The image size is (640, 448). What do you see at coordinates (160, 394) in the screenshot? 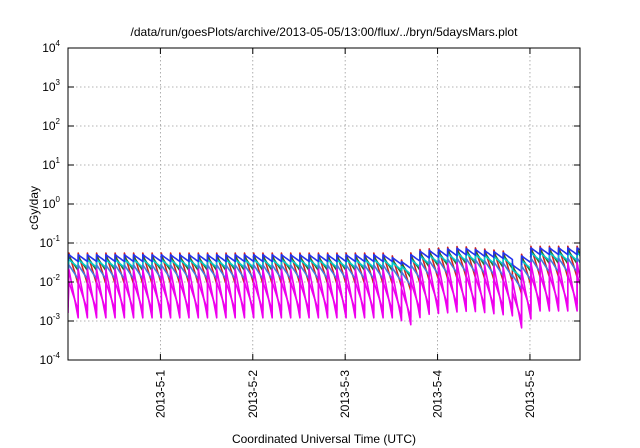
I see `x-tick-label: 2013-5-1` at bounding box center [160, 394].